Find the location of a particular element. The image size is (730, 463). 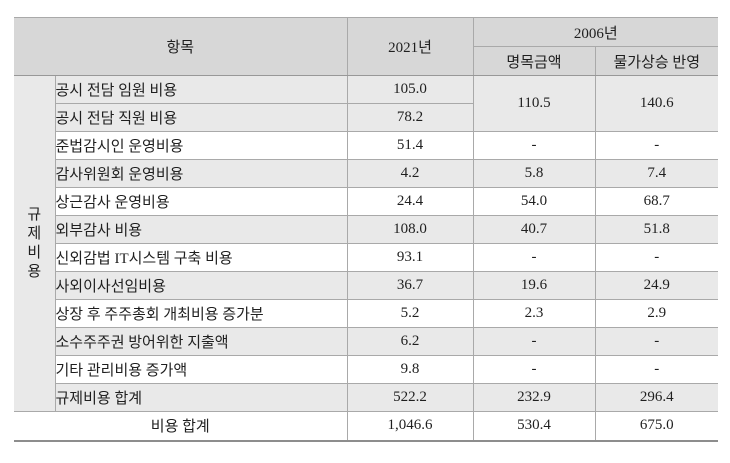

table-row: 소수주주권 방어위한 지출액 6.2 - - is located at coordinates (366, 341).